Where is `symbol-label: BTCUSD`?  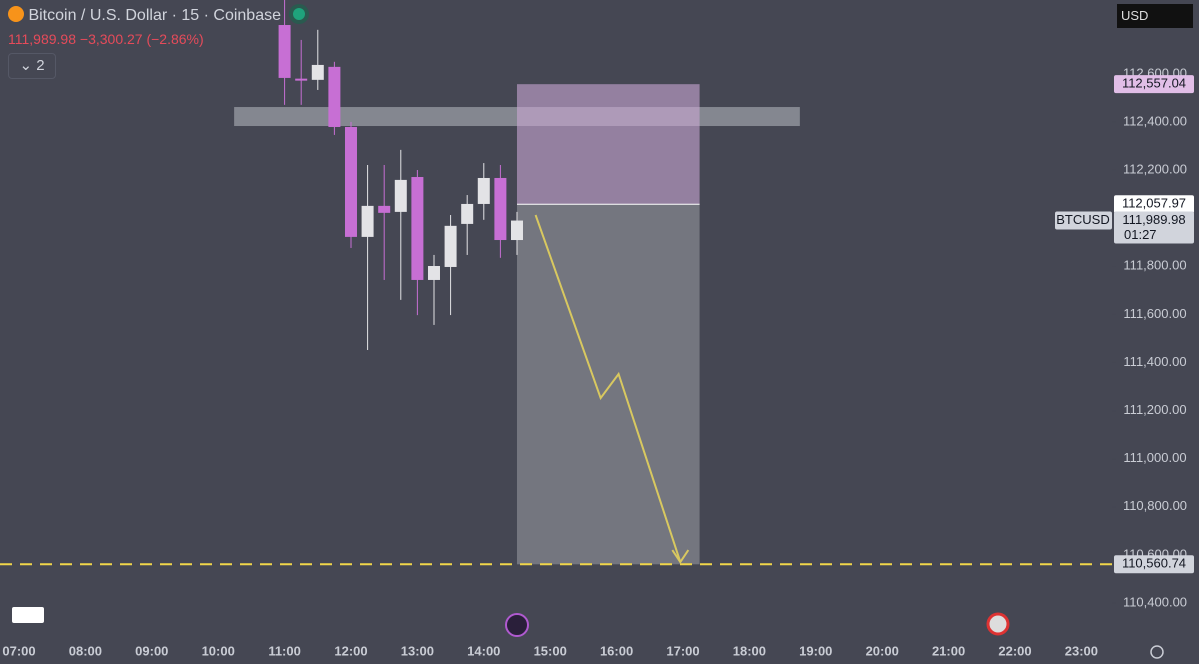
symbol-label: BTCUSD is located at coordinates (1082, 219).